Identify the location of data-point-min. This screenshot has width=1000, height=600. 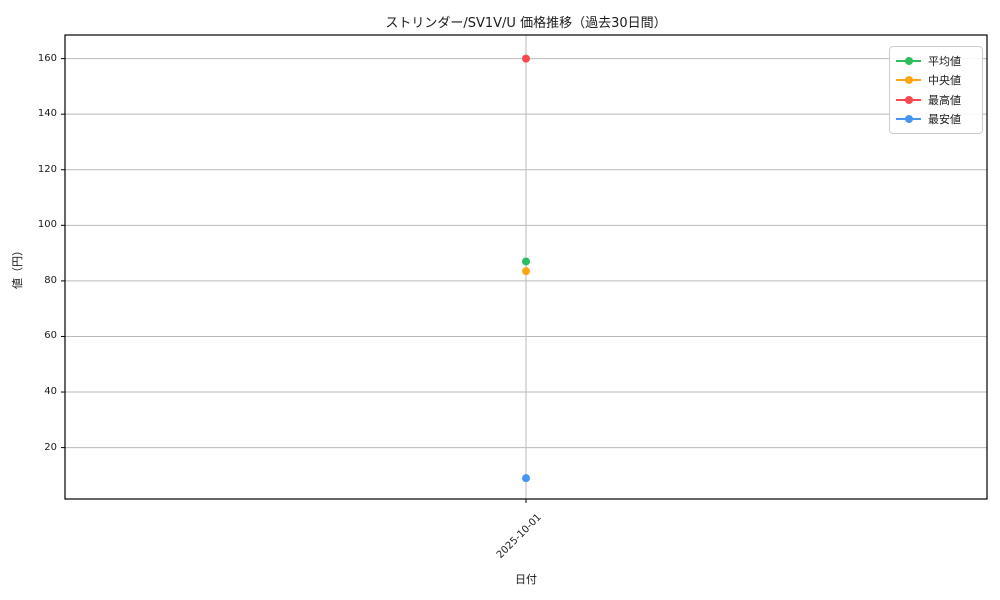
(526, 478).